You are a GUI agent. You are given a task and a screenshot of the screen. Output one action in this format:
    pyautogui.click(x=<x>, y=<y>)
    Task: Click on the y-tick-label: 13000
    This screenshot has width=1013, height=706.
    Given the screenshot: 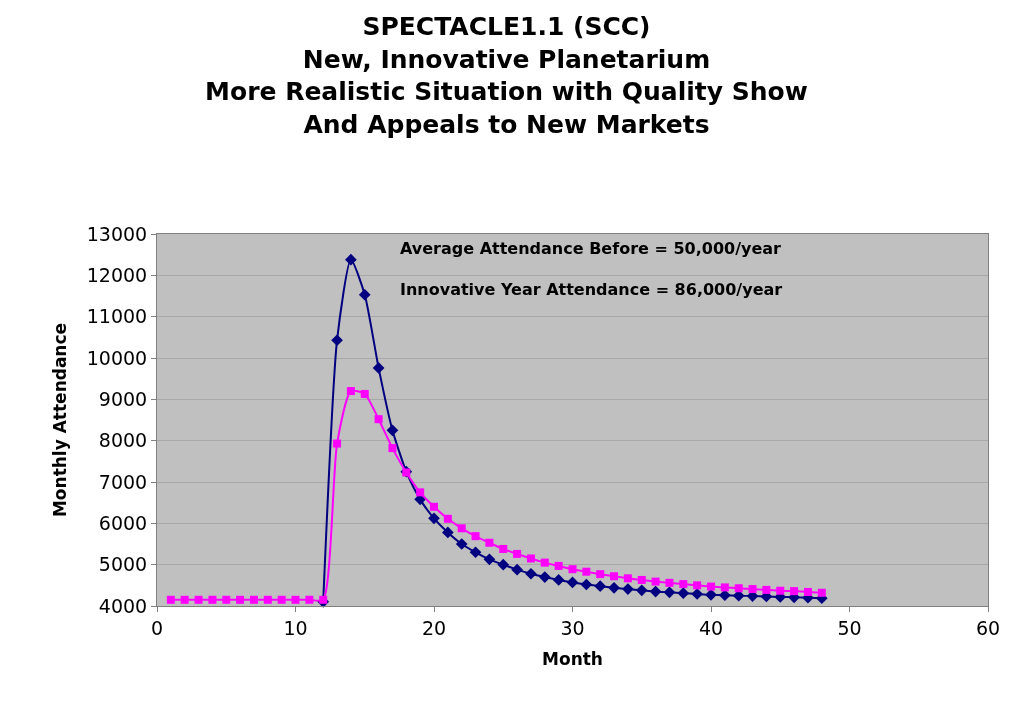 What is the action you would take?
    pyautogui.click(x=117, y=233)
    